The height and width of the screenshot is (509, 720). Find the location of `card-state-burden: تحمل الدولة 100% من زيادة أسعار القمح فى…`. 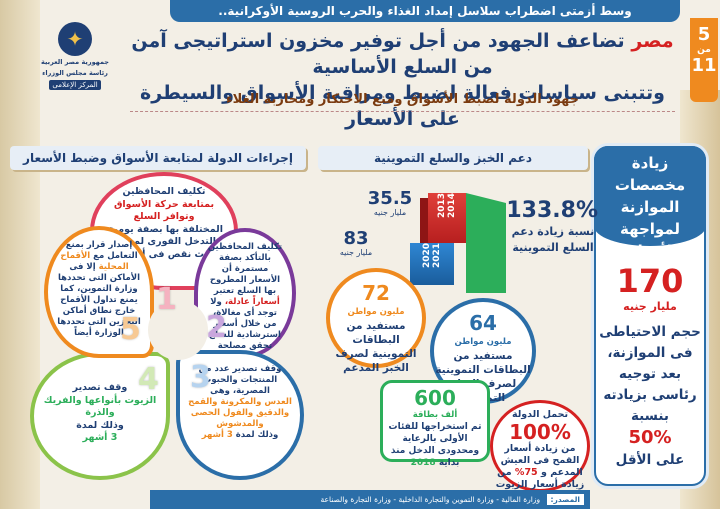

card-state-burden: تحمل الدولة 100% من زيادة أسعار القمح فى… is located at coordinates (540, 446).